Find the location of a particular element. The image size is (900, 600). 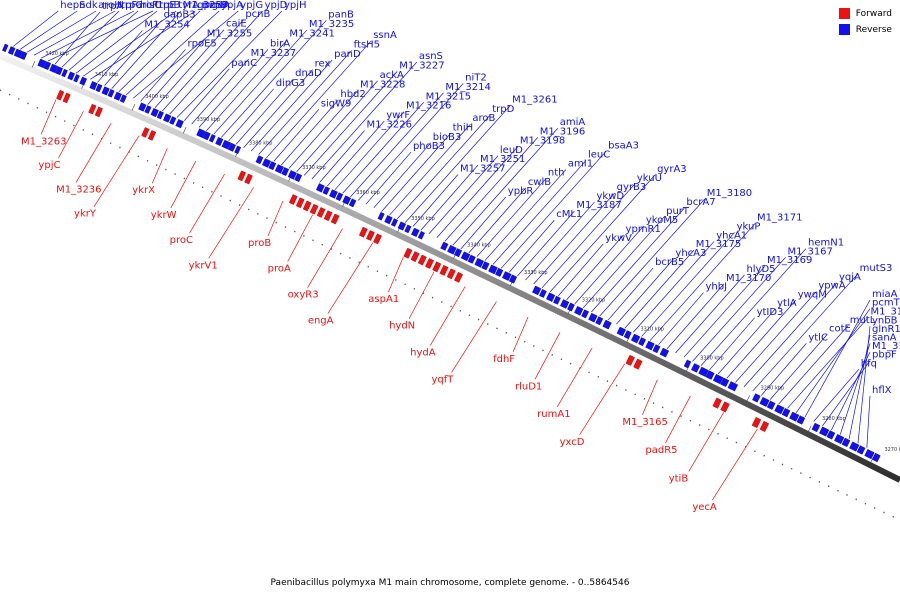

reverse-gene-label: trpD is located at coordinates (503, 109).